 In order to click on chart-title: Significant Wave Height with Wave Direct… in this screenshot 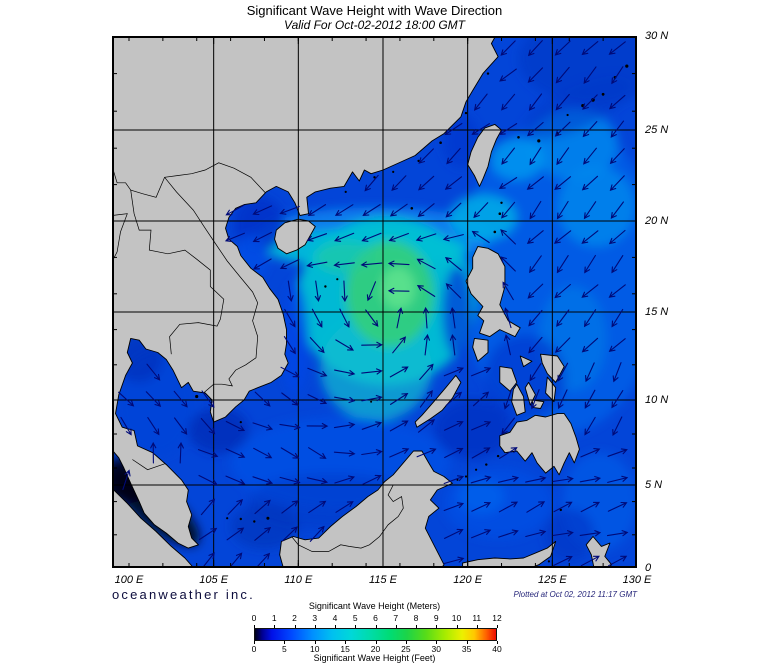, I will do `click(374, 10)`.